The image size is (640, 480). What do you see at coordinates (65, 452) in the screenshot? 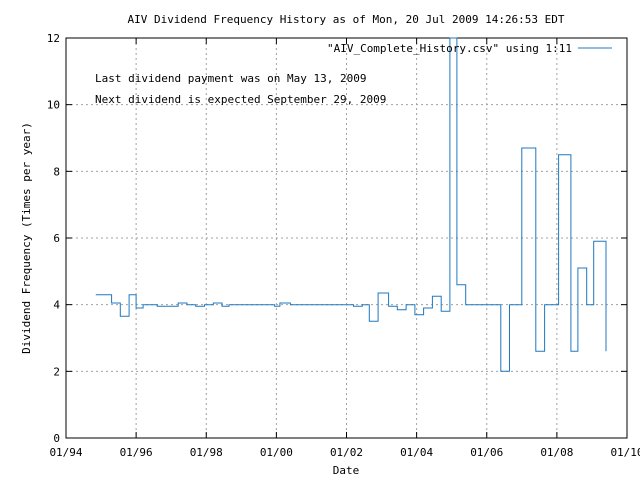
I see `x-tick-label: 01/94` at bounding box center [65, 452].